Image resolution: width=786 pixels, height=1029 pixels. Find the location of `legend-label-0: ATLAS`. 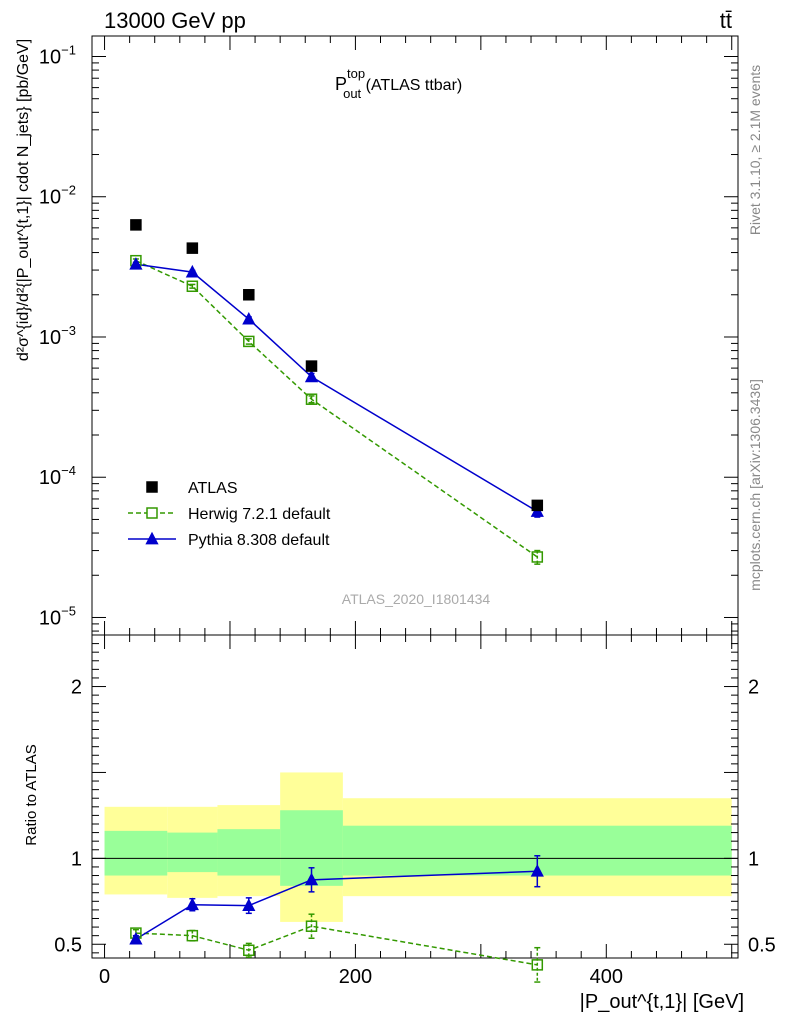

legend-label-0: ATLAS is located at coordinates (213, 488).